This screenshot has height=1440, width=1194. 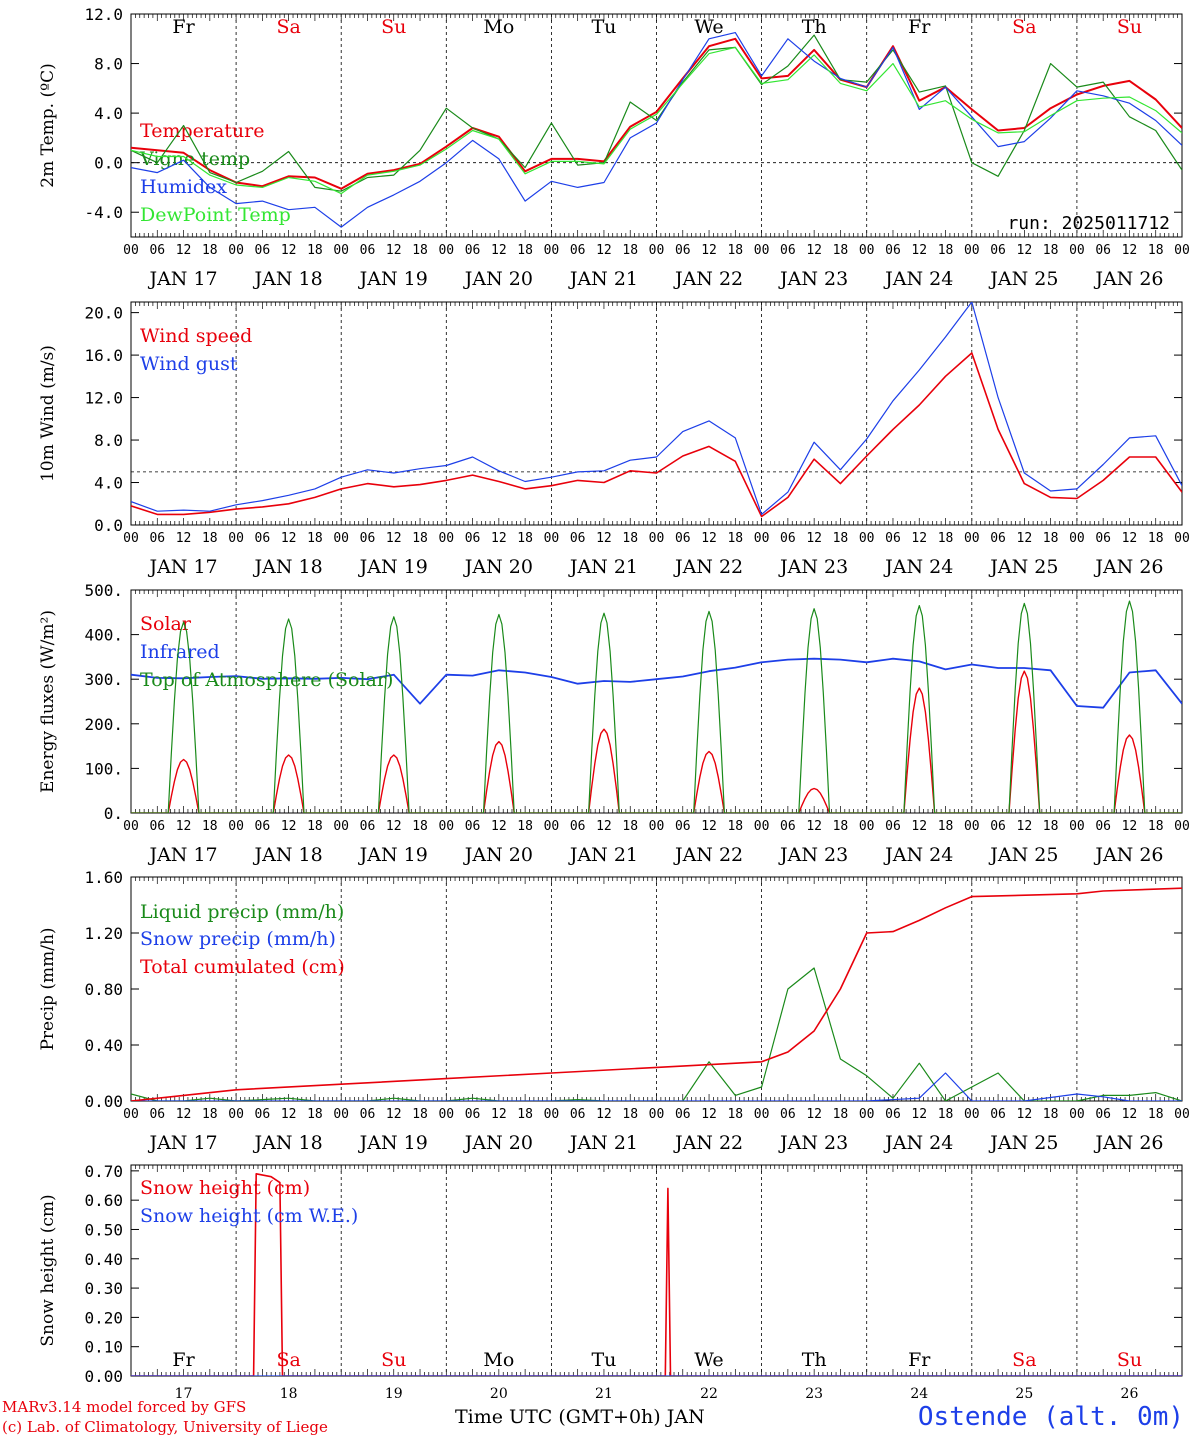 What do you see at coordinates (103, 989) in the screenshot?
I see `y-tick-label: 0.80` at bounding box center [103, 989].